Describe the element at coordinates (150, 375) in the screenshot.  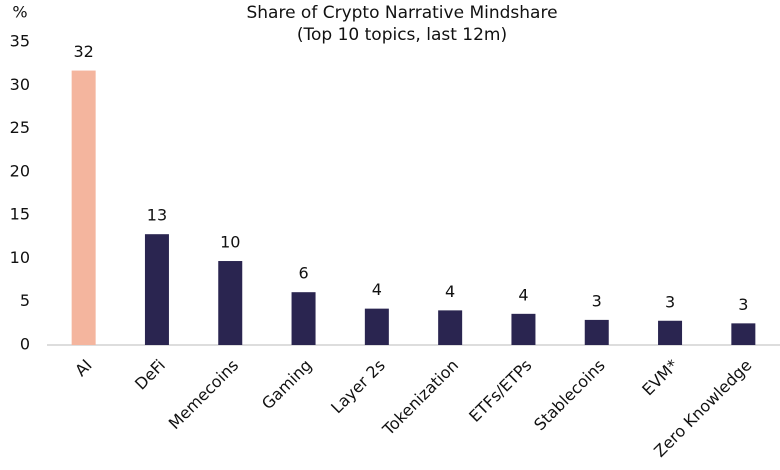
I see `x-tick-label: DeFi` at that location.